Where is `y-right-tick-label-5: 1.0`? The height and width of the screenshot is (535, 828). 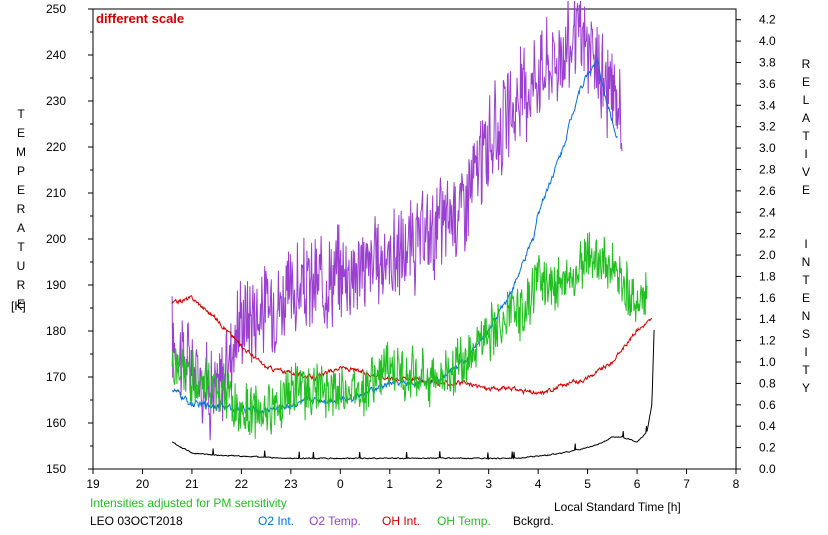 y-right-tick-label-5: 1.0 is located at coordinates (767, 362).